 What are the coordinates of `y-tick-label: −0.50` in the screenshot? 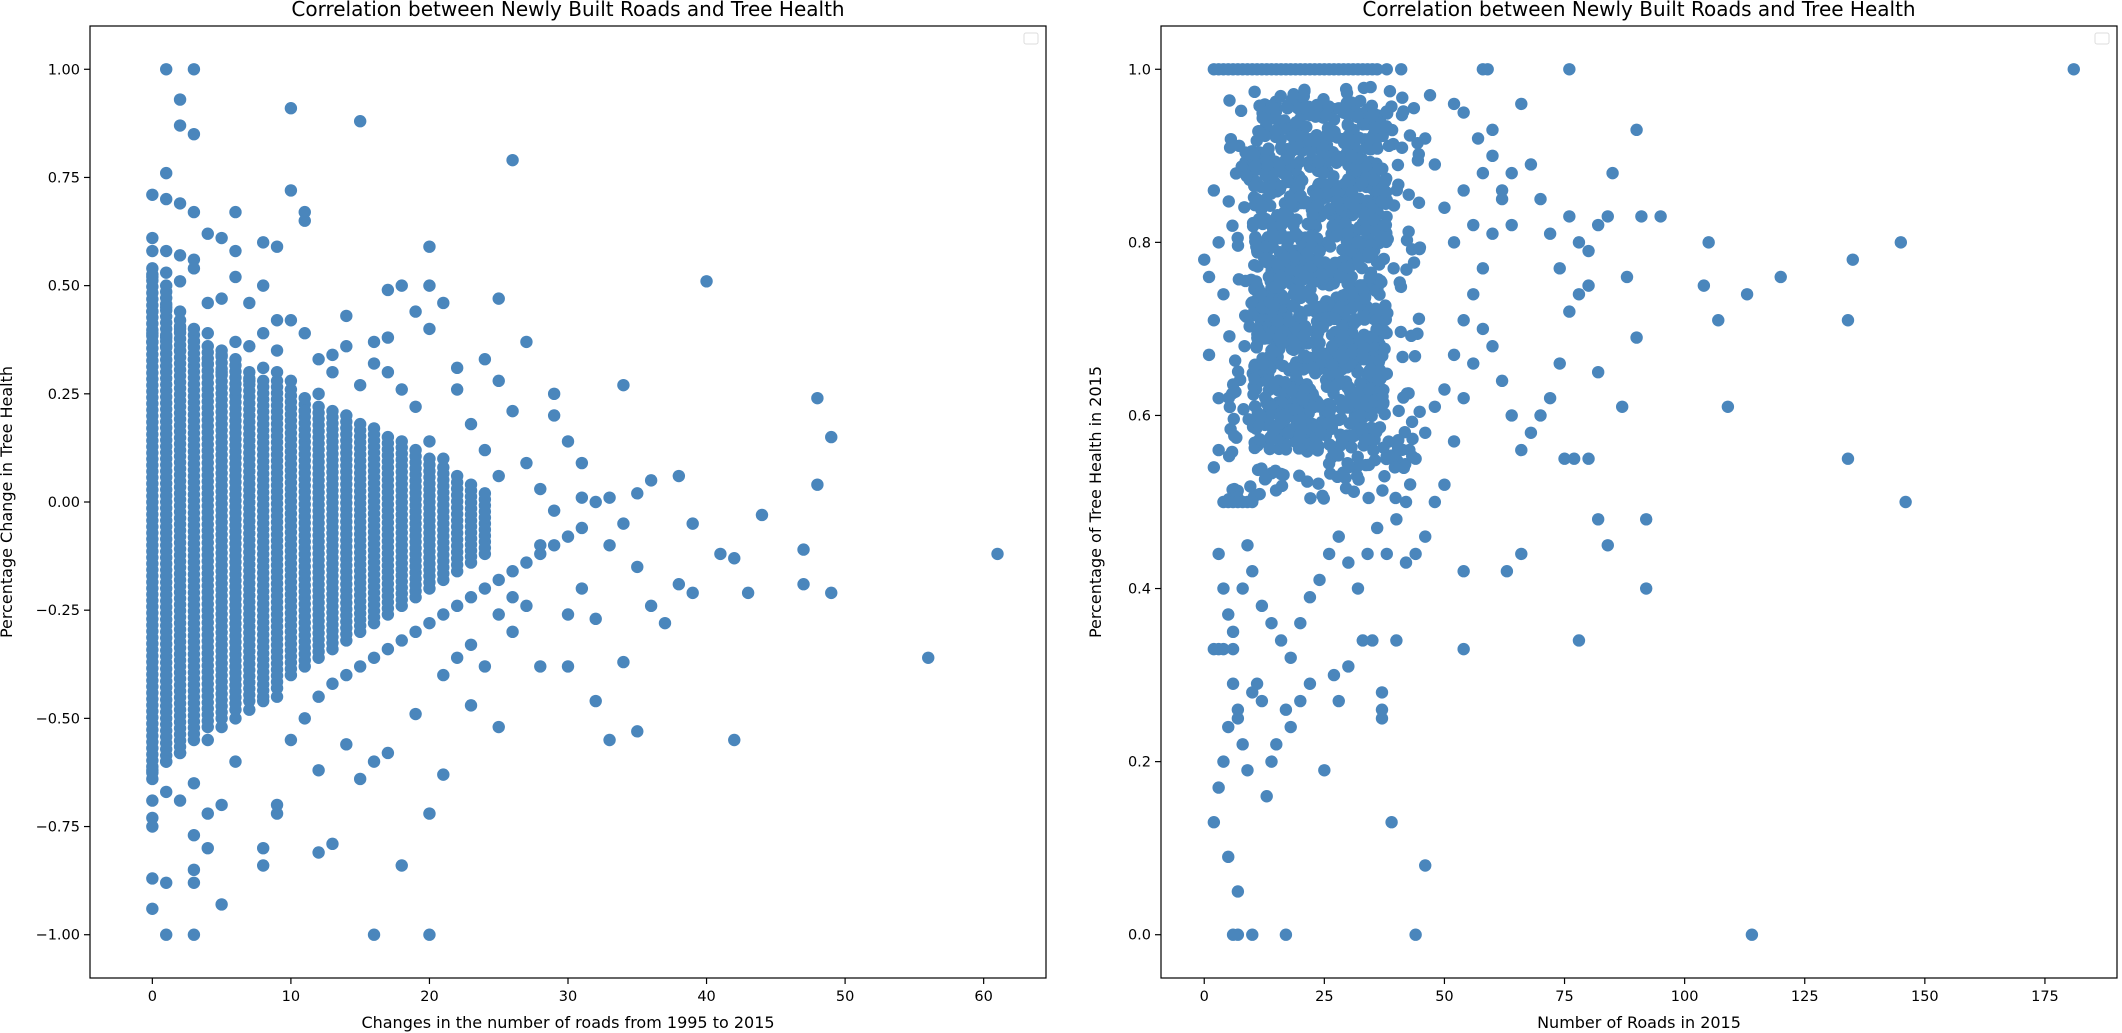 It's located at (58, 719).